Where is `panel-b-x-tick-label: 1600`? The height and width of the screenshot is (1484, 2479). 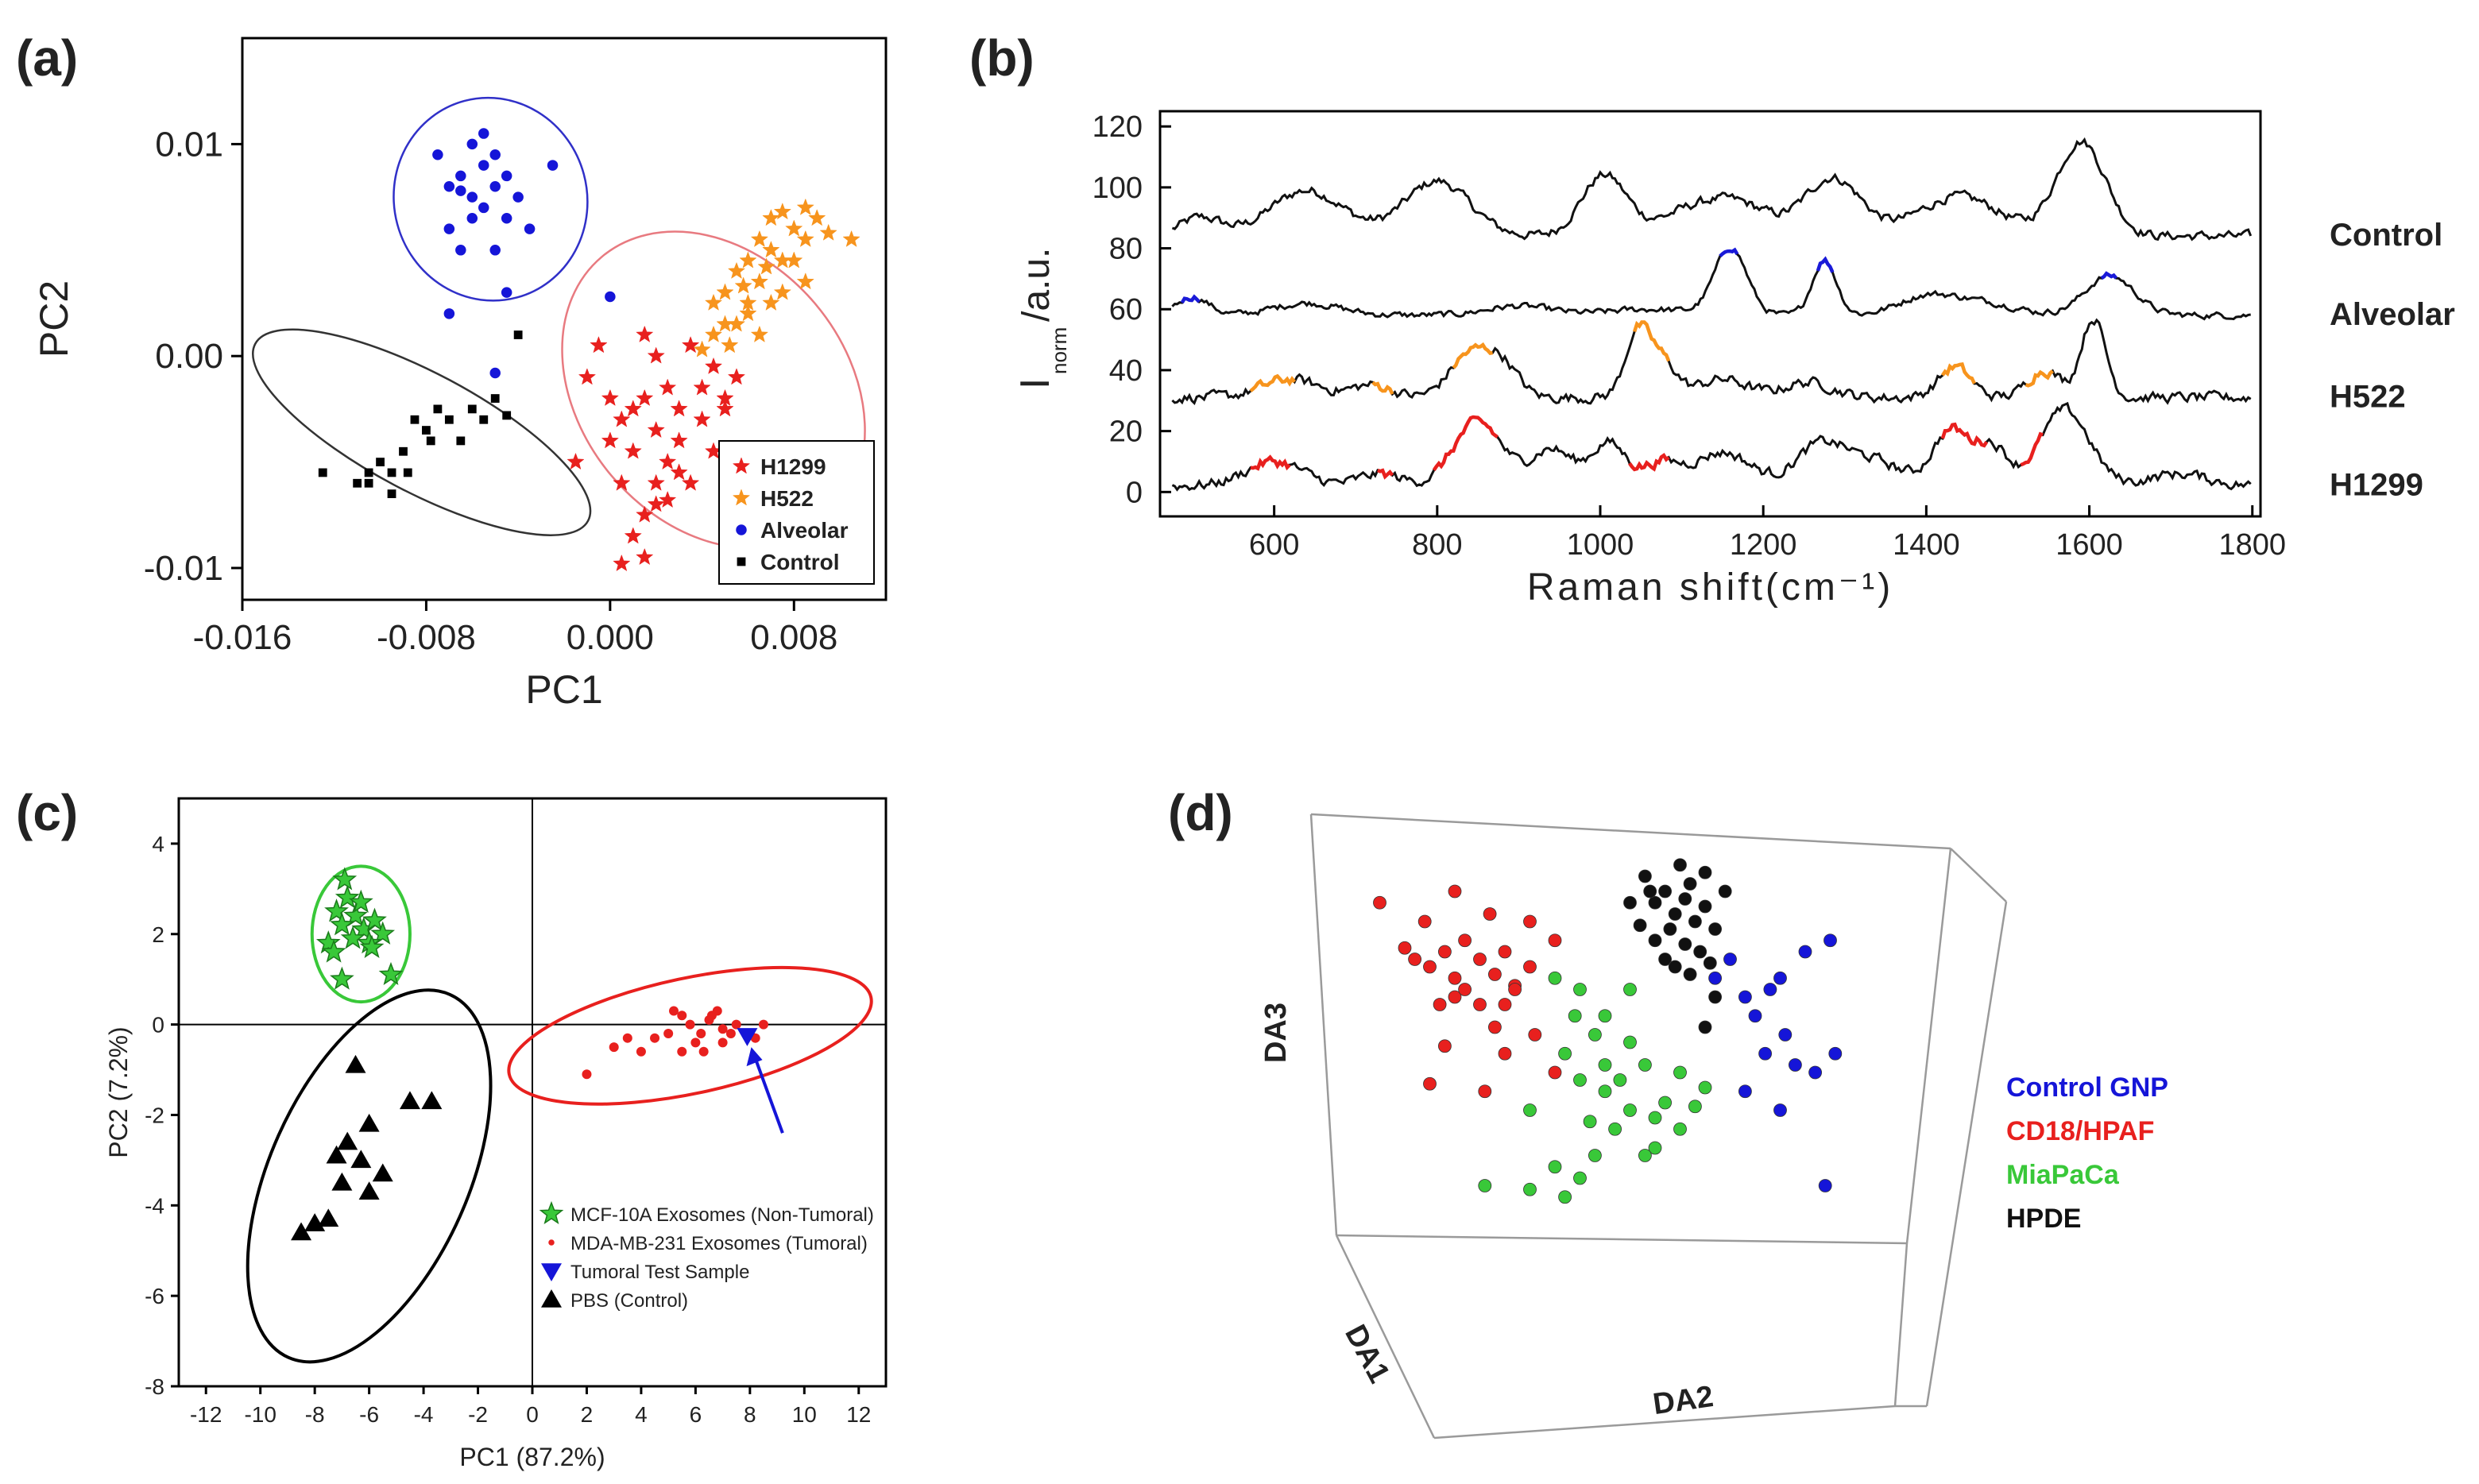 panel-b-x-tick-label: 1600 is located at coordinates (2089, 545).